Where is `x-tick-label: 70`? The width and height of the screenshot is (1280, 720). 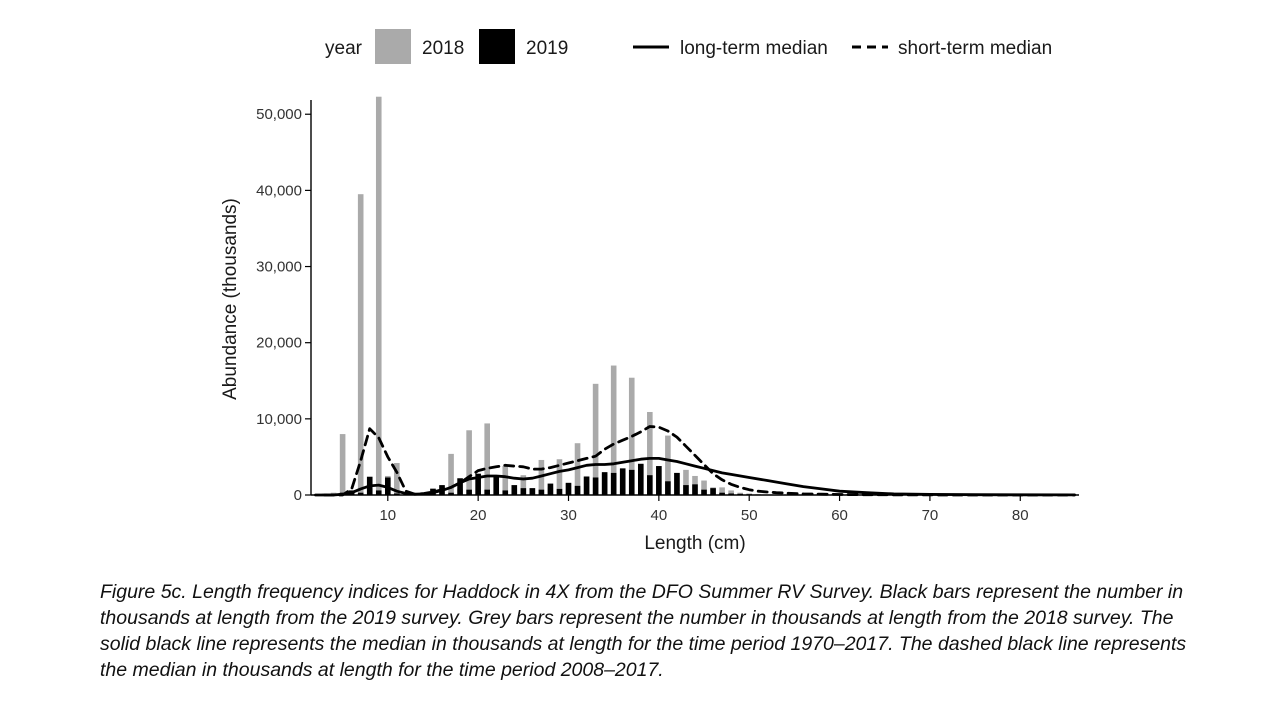
x-tick-label: 70 is located at coordinates (930, 515).